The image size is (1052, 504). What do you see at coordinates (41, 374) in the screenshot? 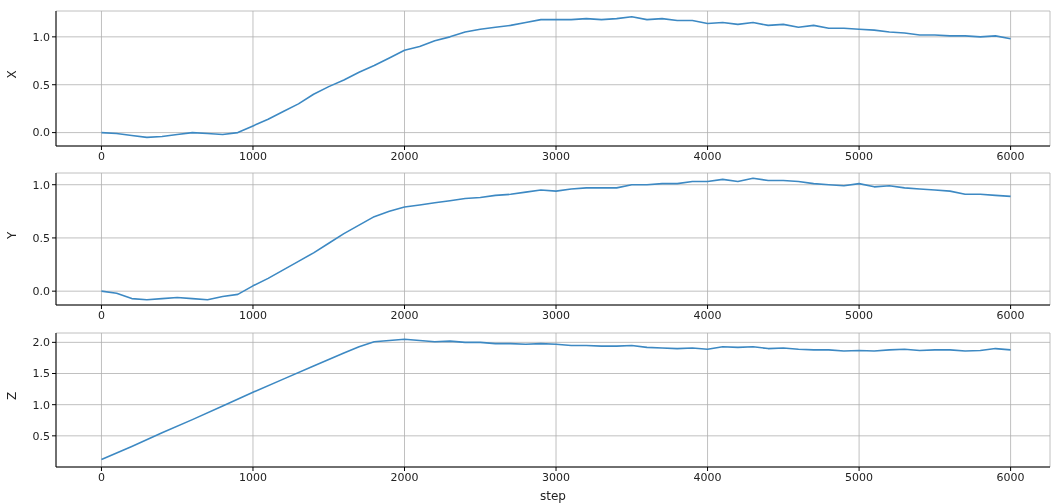
I see `y-tick-label: 1.5` at bounding box center [41, 374].